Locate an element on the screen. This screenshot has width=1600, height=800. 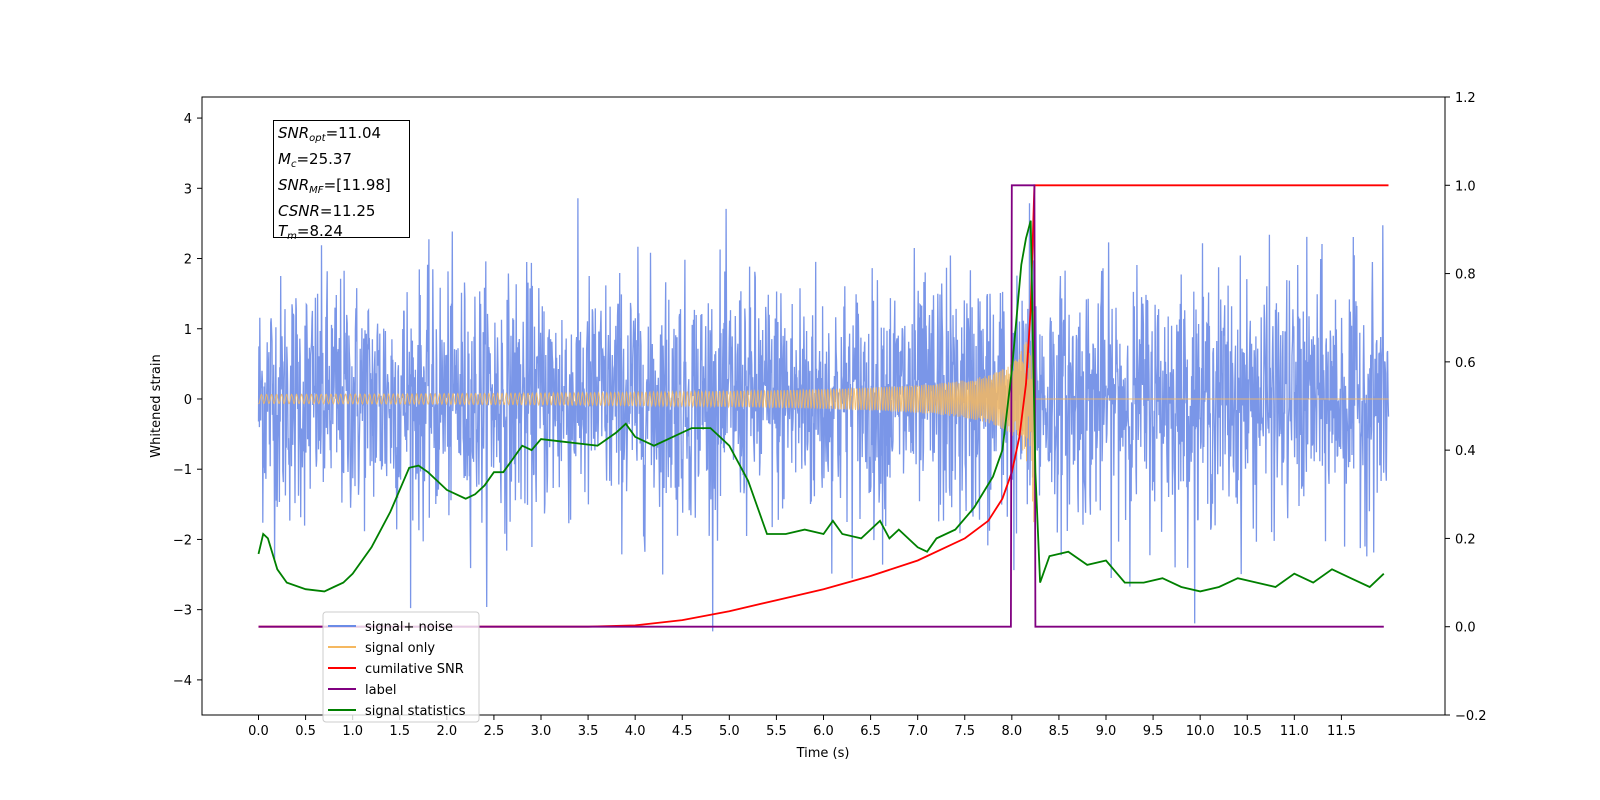
x-tick-label: 6.0 is located at coordinates (823, 731).